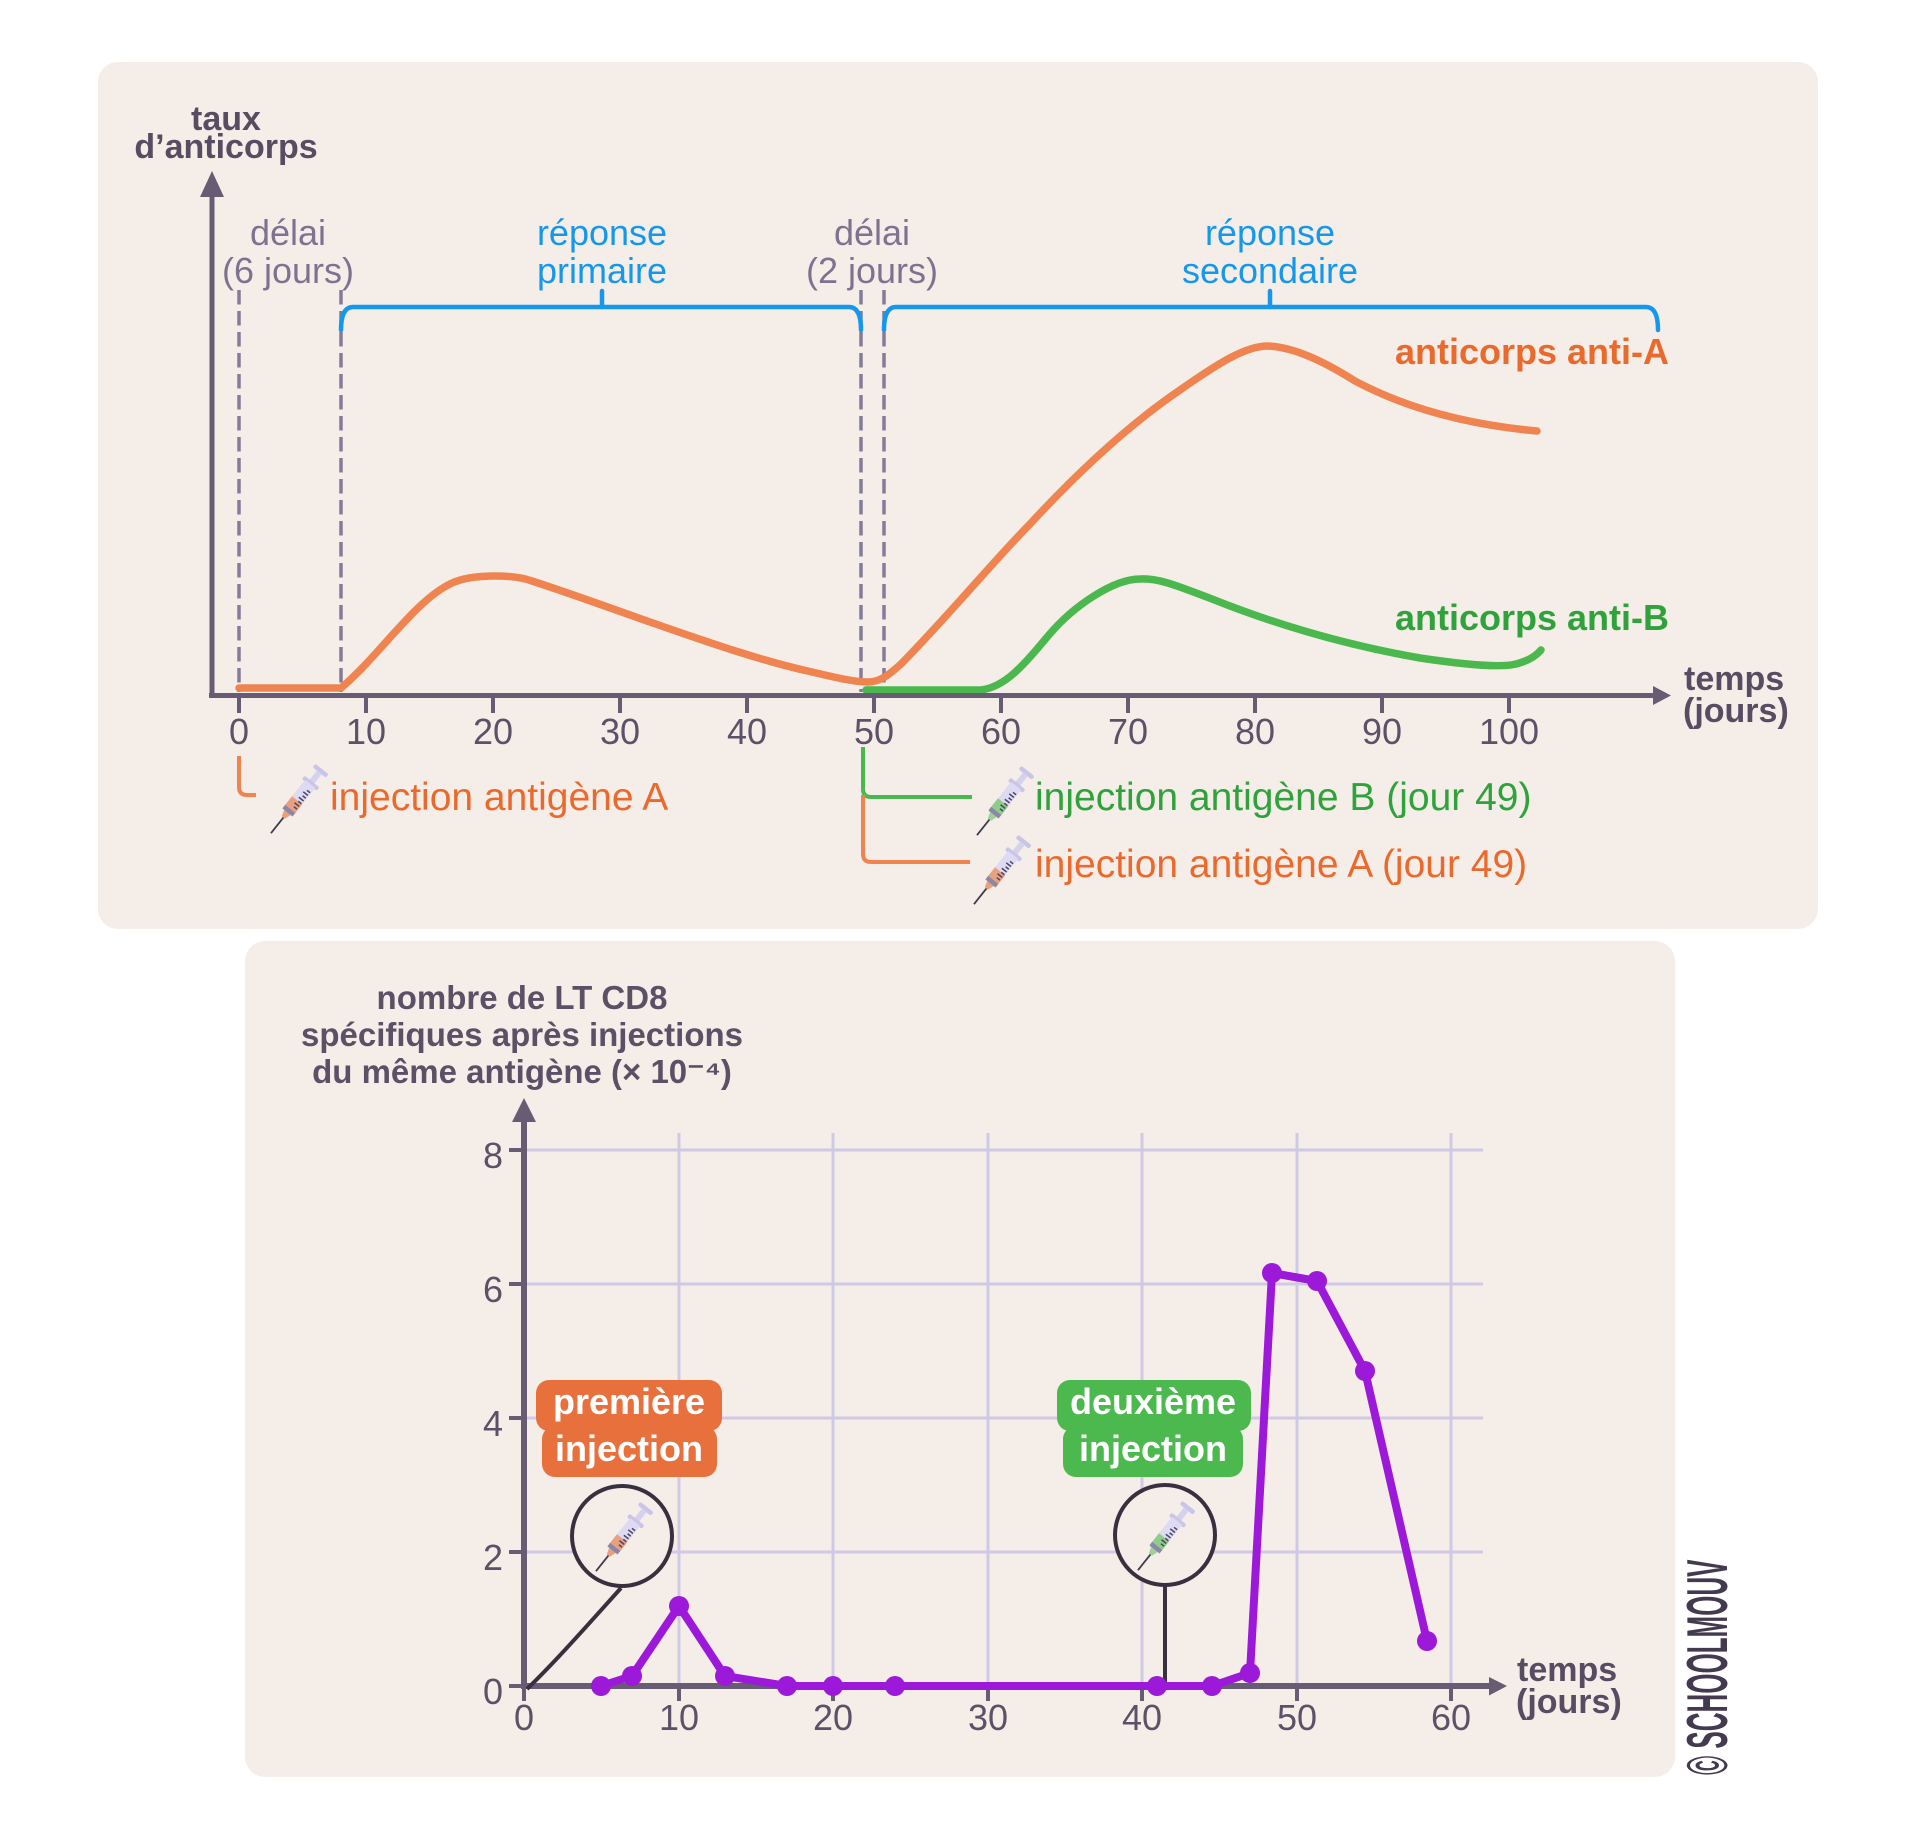 The image size is (1921, 1836). What do you see at coordinates (1532, 351) in the screenshot?
I see `svg-text: anticorps anti-A` at bounding box center [1532, 351].